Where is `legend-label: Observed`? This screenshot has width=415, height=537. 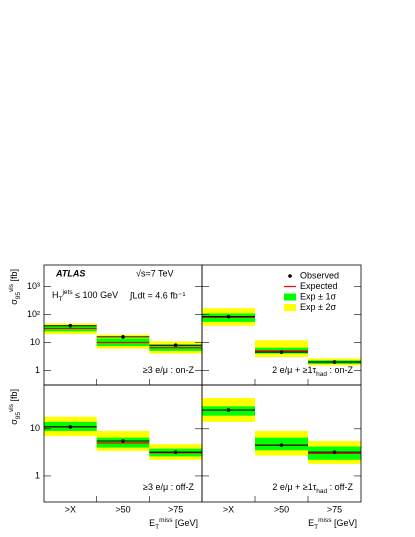 legend-label: Observed is located at coordinates (319, 275).